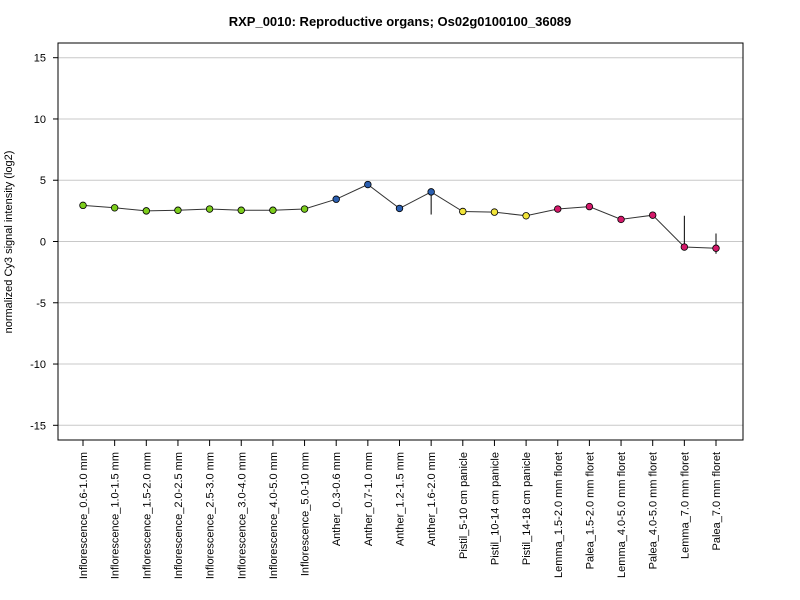 This screenshot has height=600, width=800. I want to click on y-tick-label: 0, so click(43, 243).